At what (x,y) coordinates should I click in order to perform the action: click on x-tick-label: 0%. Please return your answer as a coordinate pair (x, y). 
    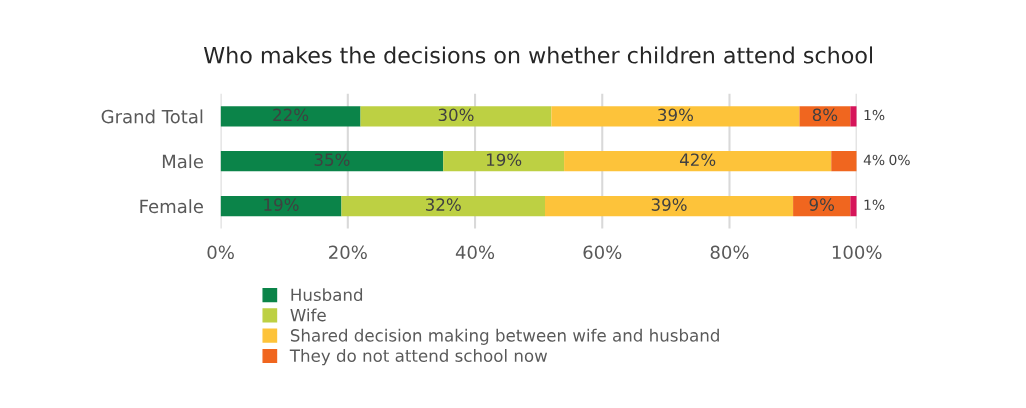
    Looking at the image, I should click on (220, 252).